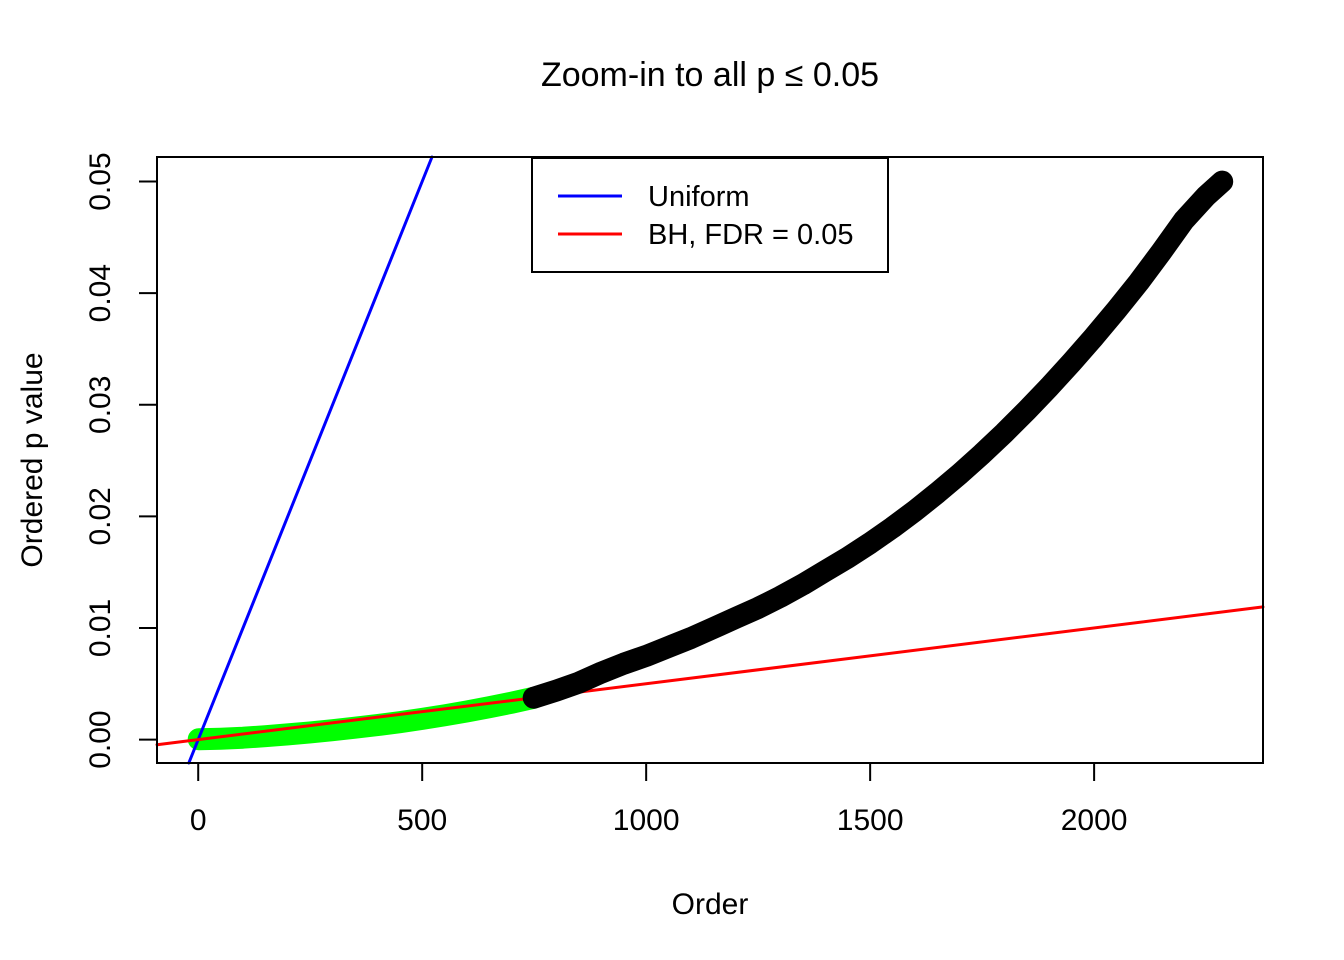  I want to click on x-tick-label: 1500, so click(870, 820).